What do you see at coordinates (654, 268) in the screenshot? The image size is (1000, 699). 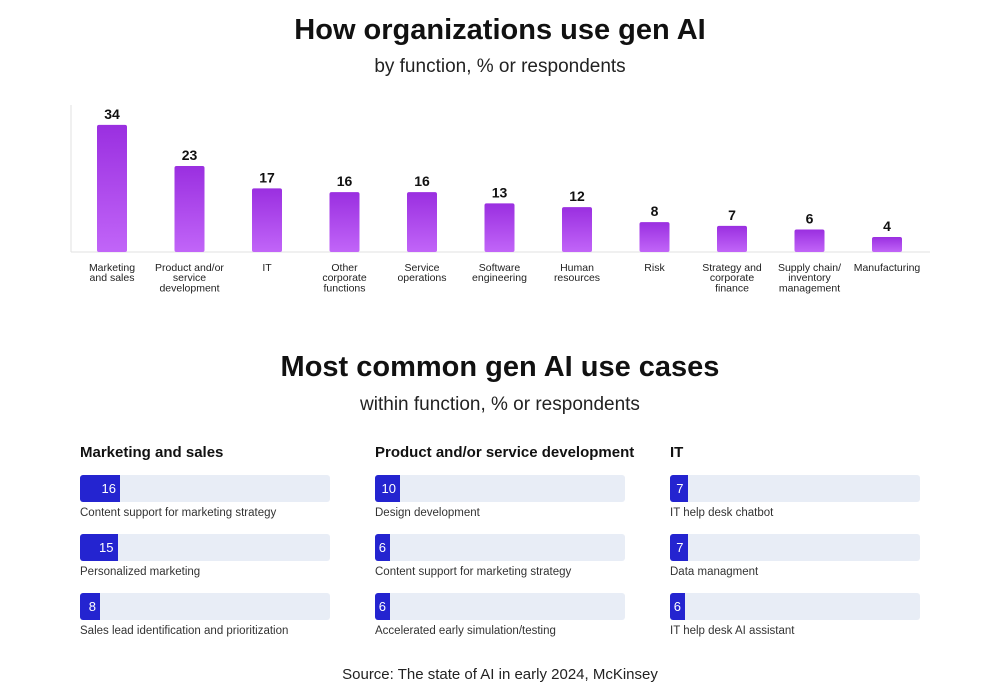 I see `category-label: Risk` at bounding box center [654, 268].